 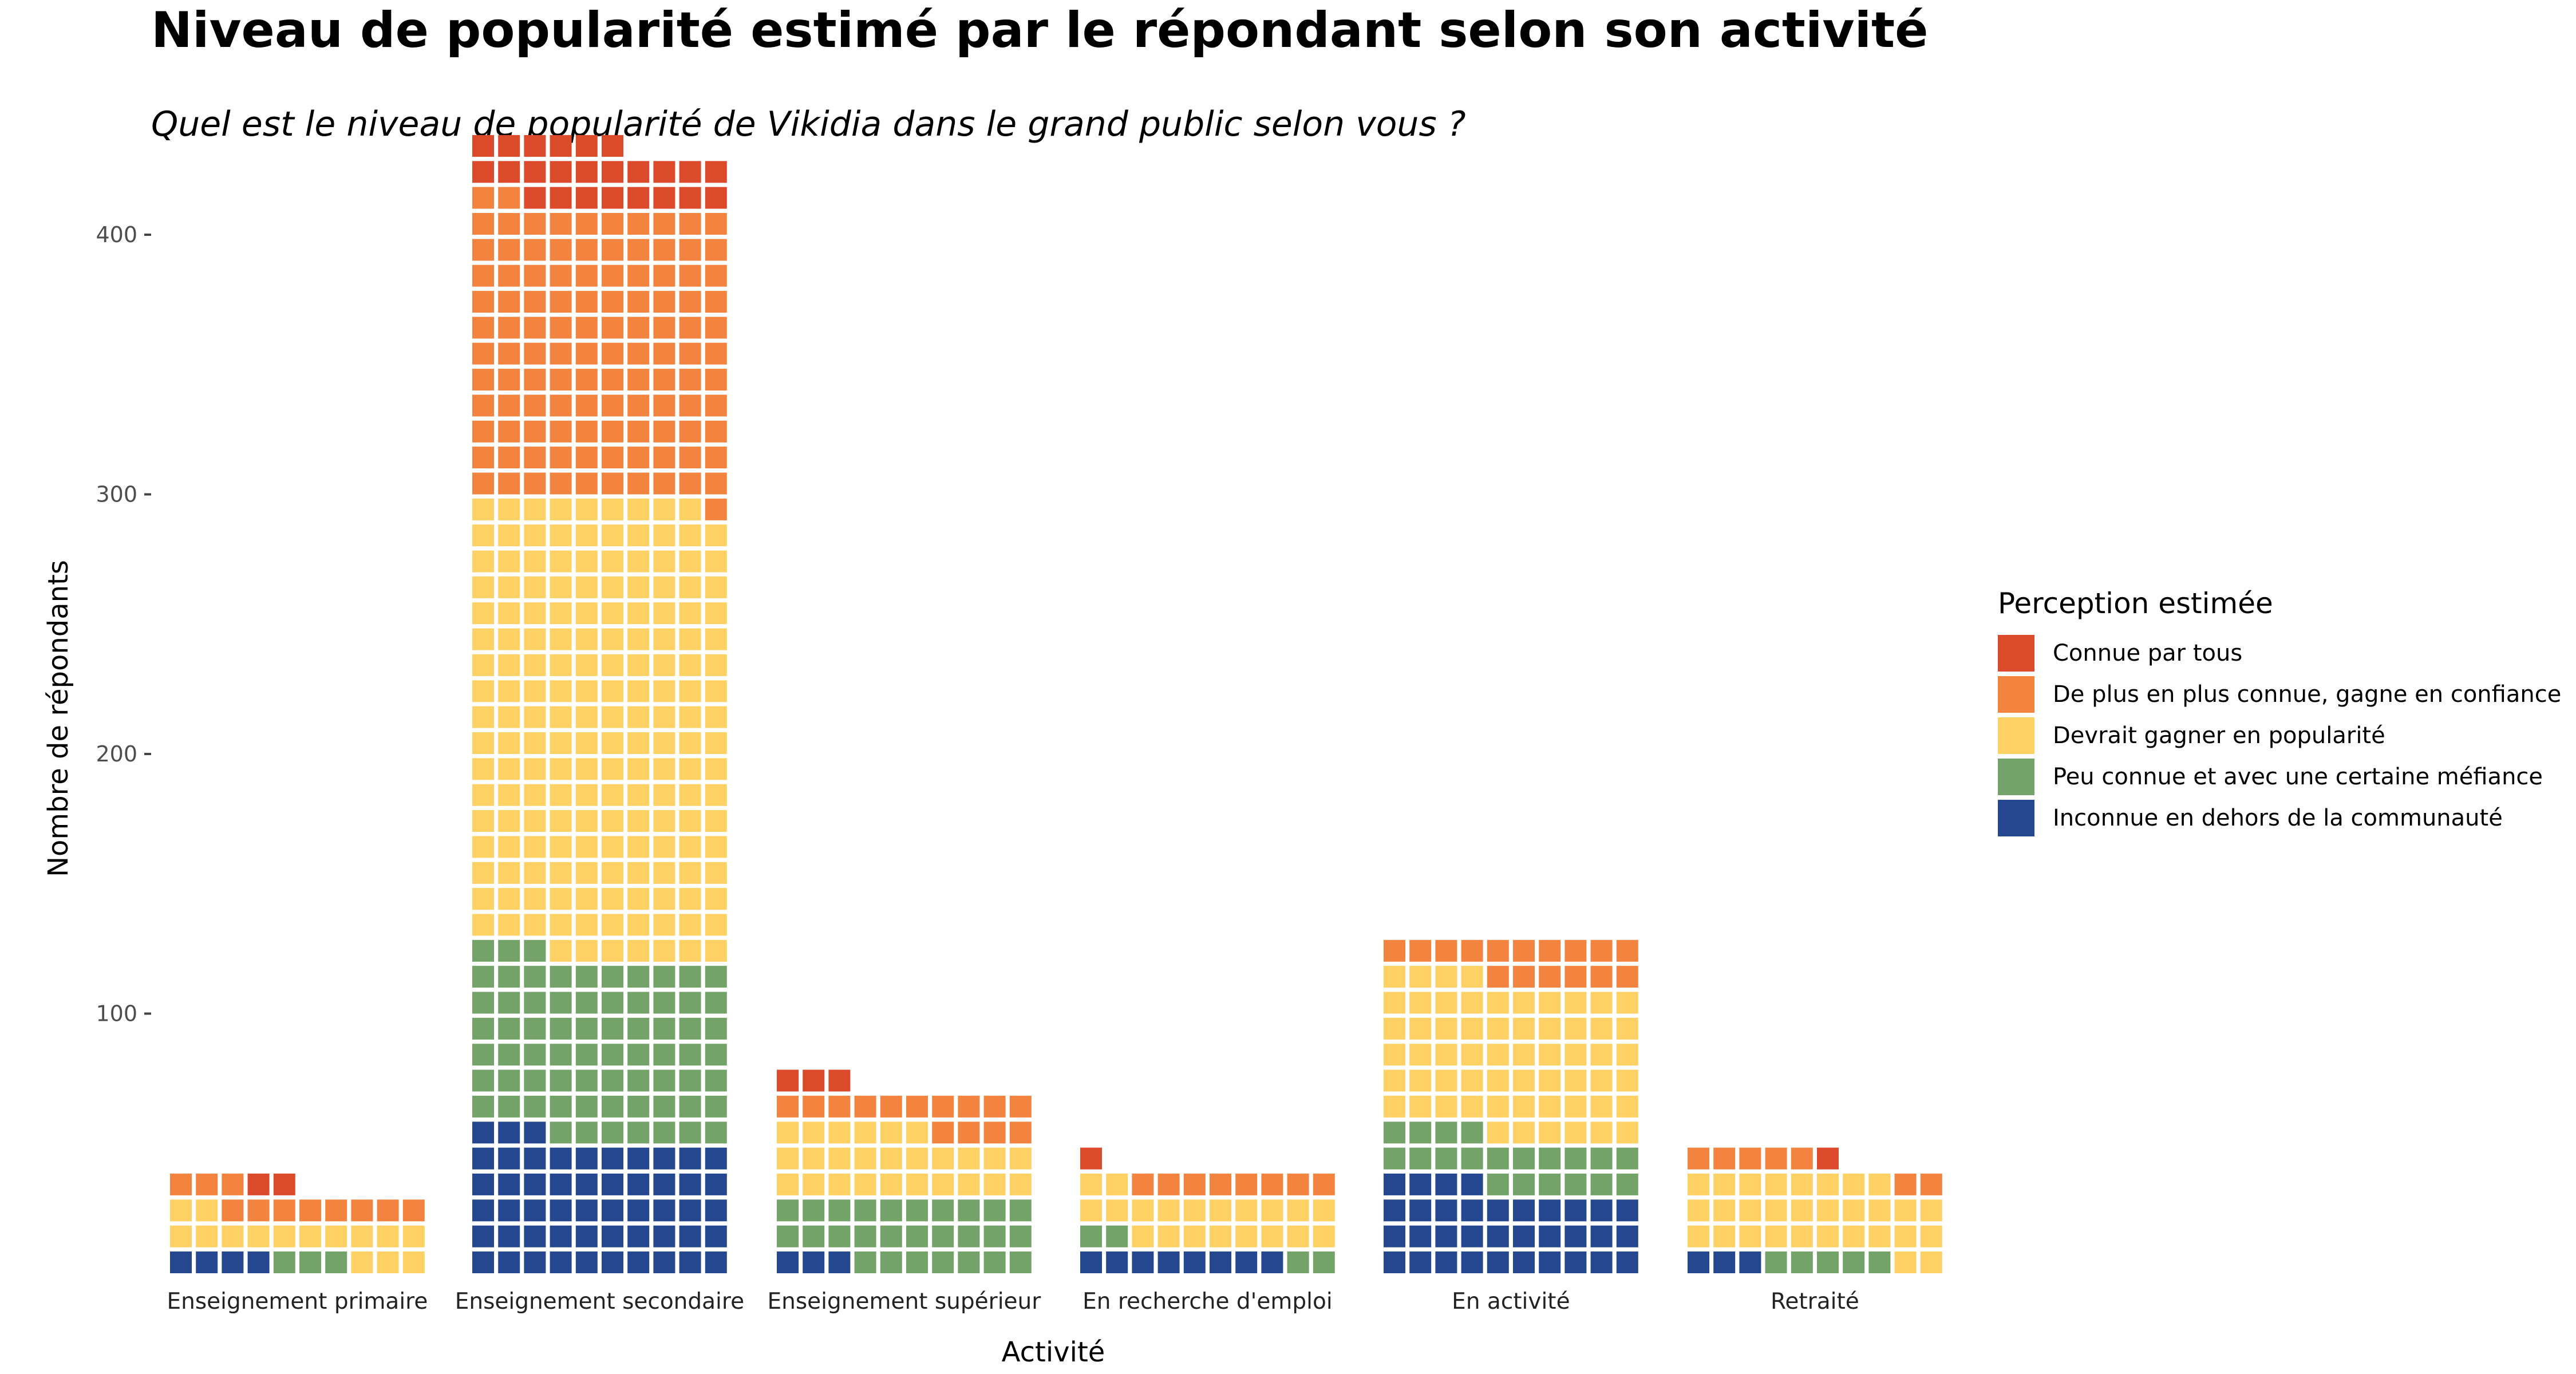 I want to click on x-tick-label: Retraité, so click(x=1815, y=1301).